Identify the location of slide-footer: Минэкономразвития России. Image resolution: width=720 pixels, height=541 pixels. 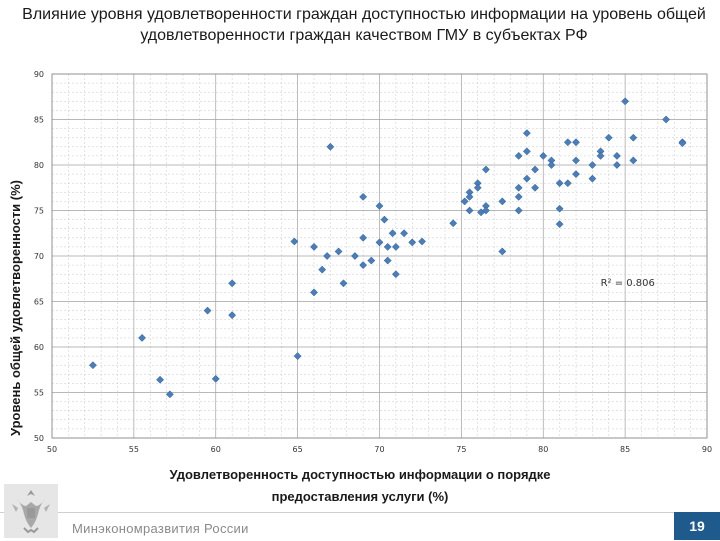
(360, 526).